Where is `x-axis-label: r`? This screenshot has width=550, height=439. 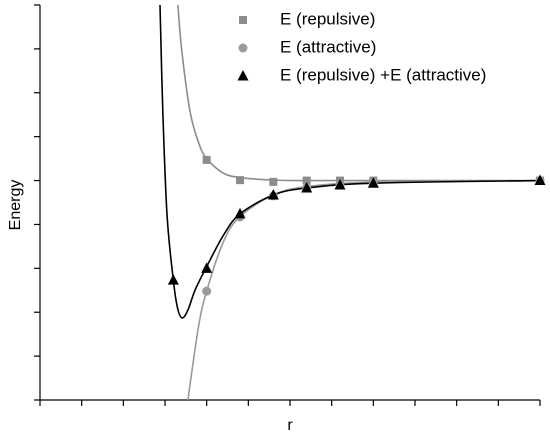 x-axis-label: r is located at coordinates (290, 425).